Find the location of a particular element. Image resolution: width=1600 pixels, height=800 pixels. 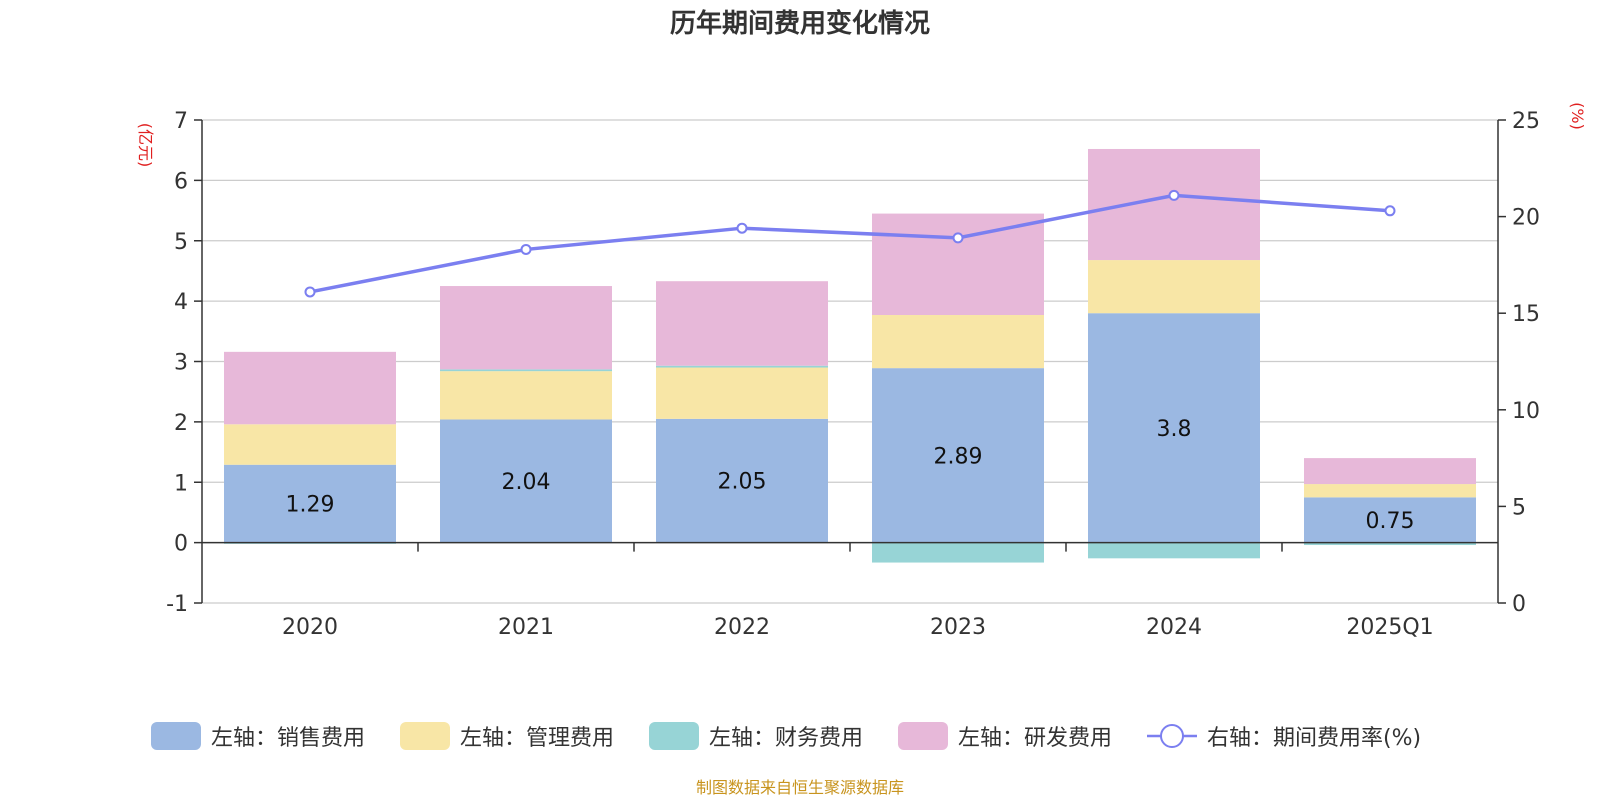

left-tick-label: 7 is located at coordinates (181, 121).